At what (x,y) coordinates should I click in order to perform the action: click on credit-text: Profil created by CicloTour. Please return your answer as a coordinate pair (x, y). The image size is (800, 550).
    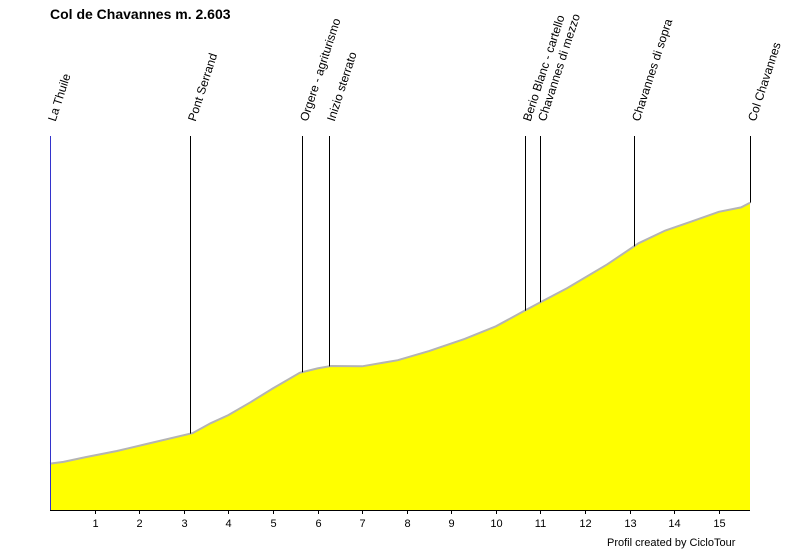
    Looking at the image, I should click on (671, 543).